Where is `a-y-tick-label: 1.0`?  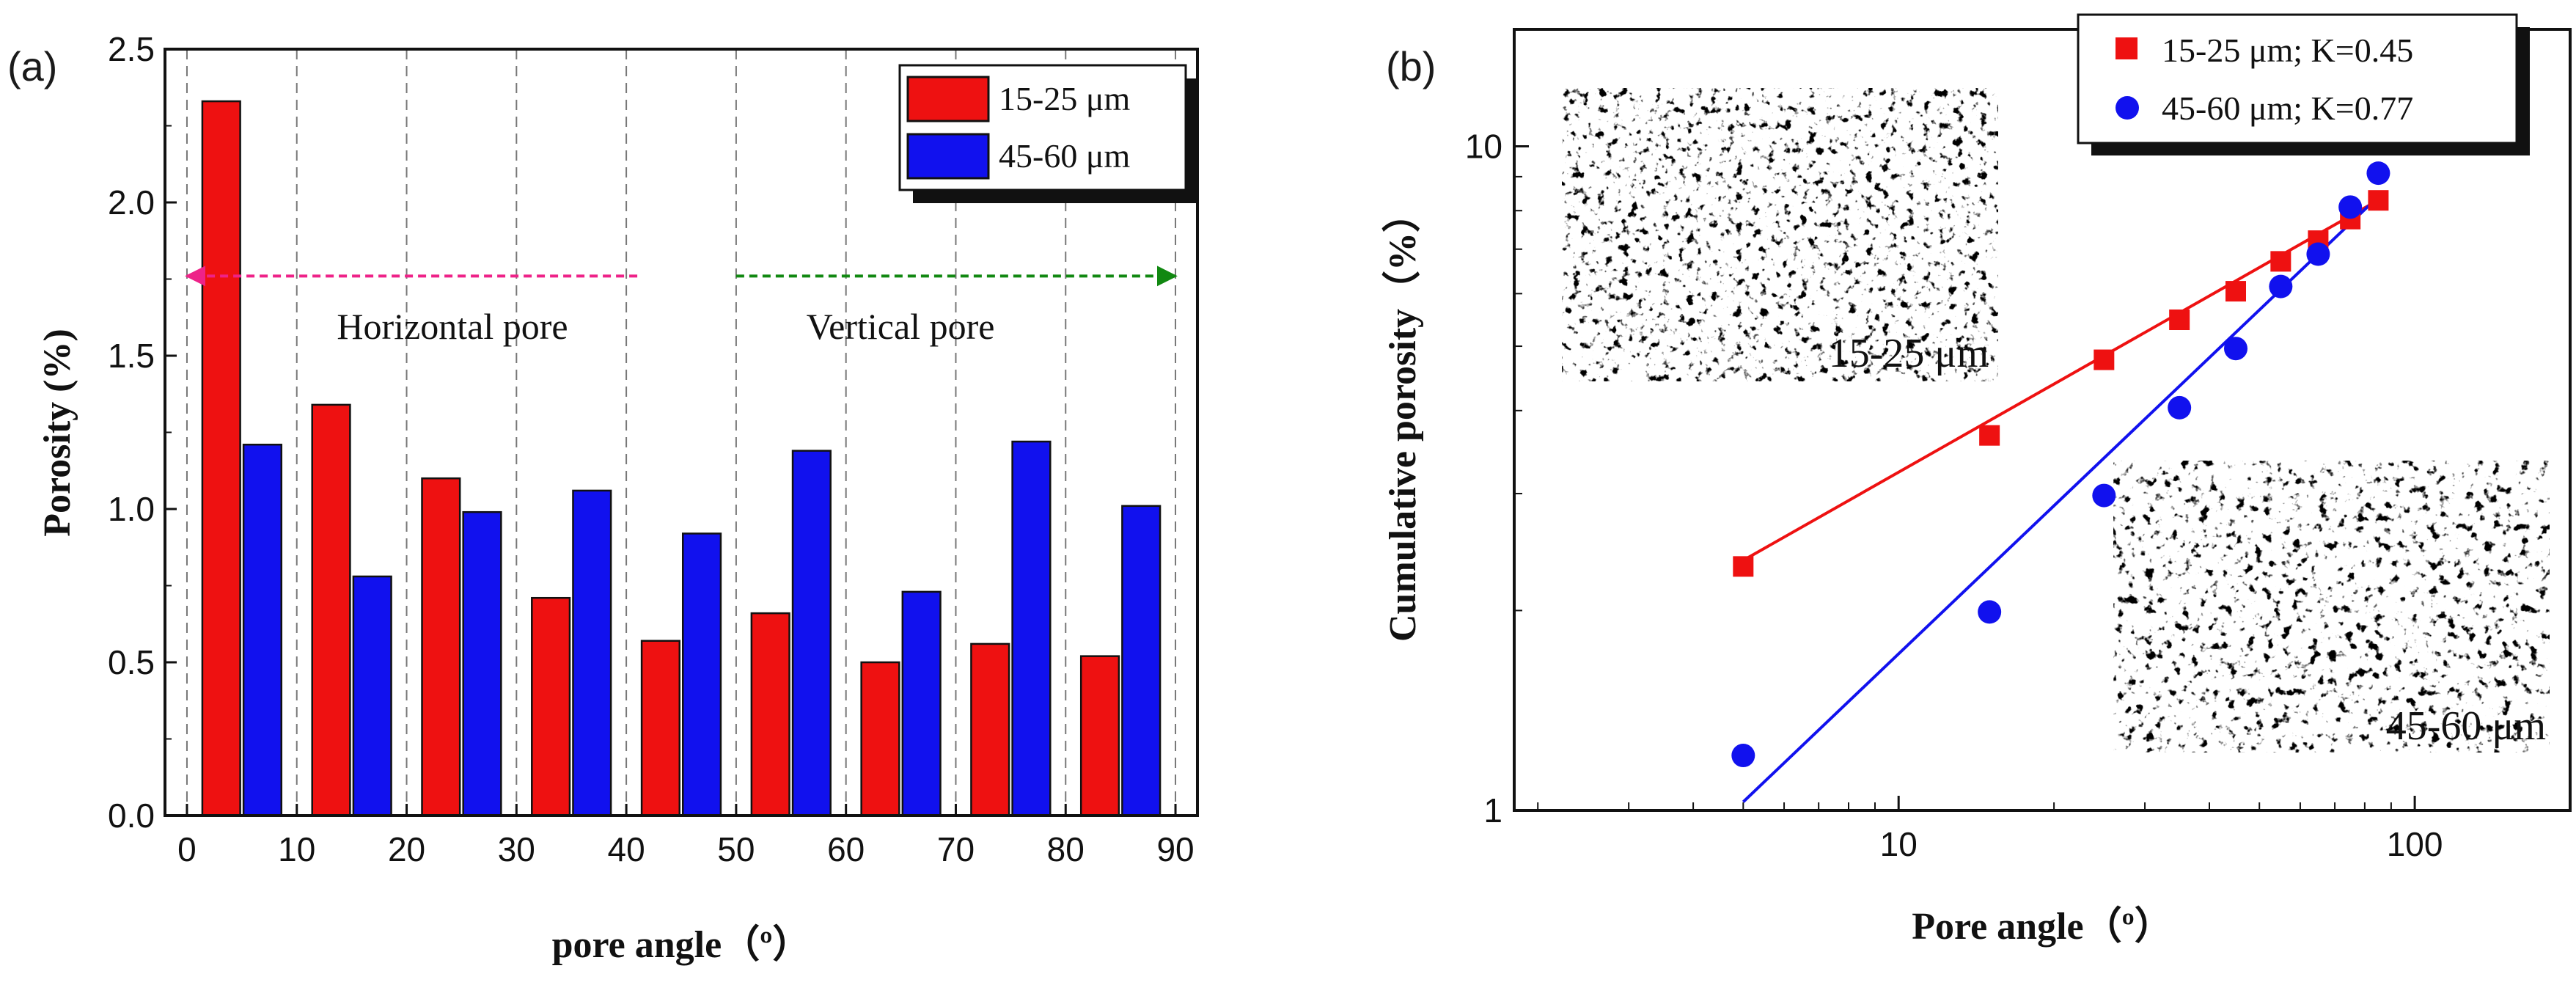
a-y-tick-label: 1.0 is located at coordinates (132, 509).